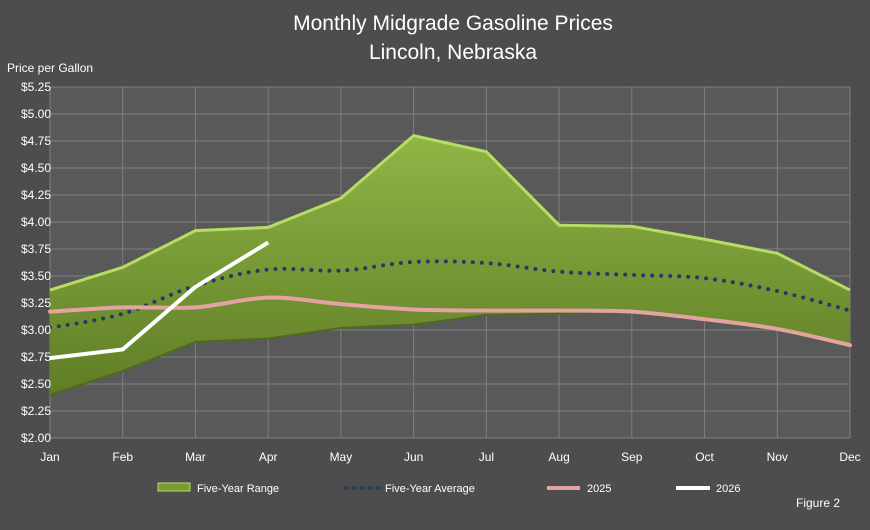 This screenshot has height=530, width=870. What do you see at coordinates (159, 300) in the screenshot?
I see `line-2026` at bounding box center [159, 300].